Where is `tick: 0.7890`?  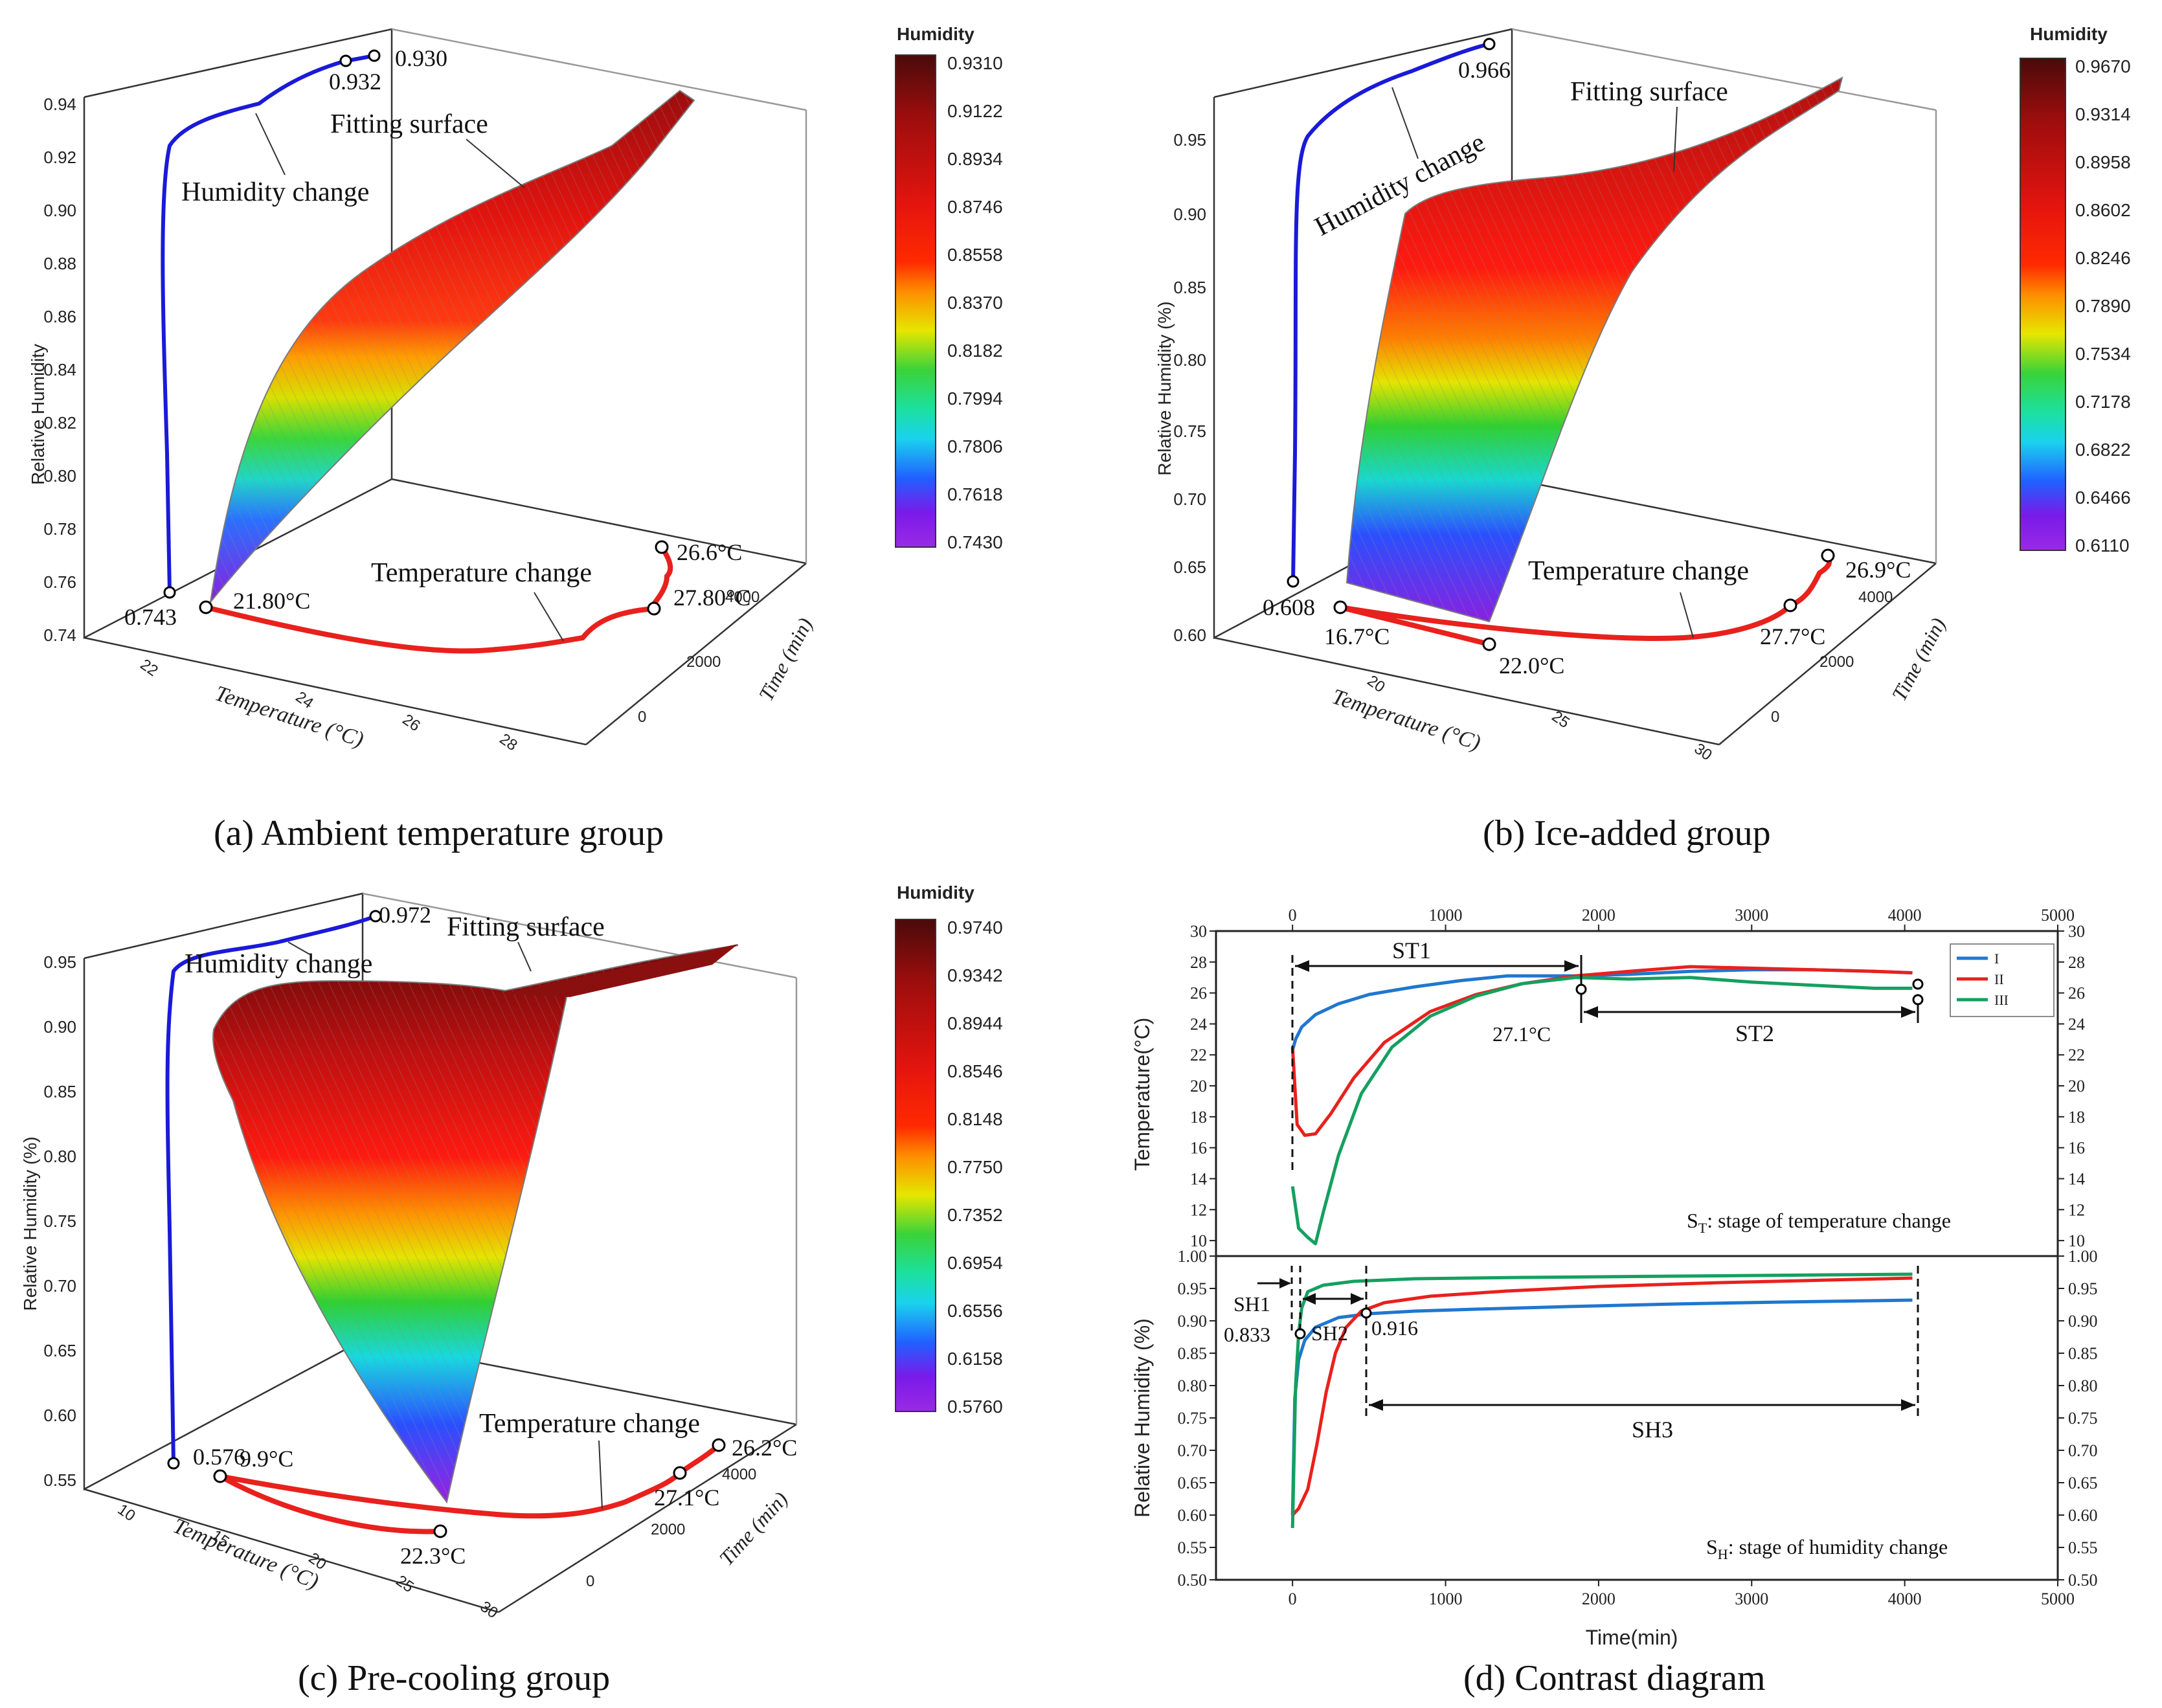 tick: 0.7890 is located at coordinates (2103, 306).